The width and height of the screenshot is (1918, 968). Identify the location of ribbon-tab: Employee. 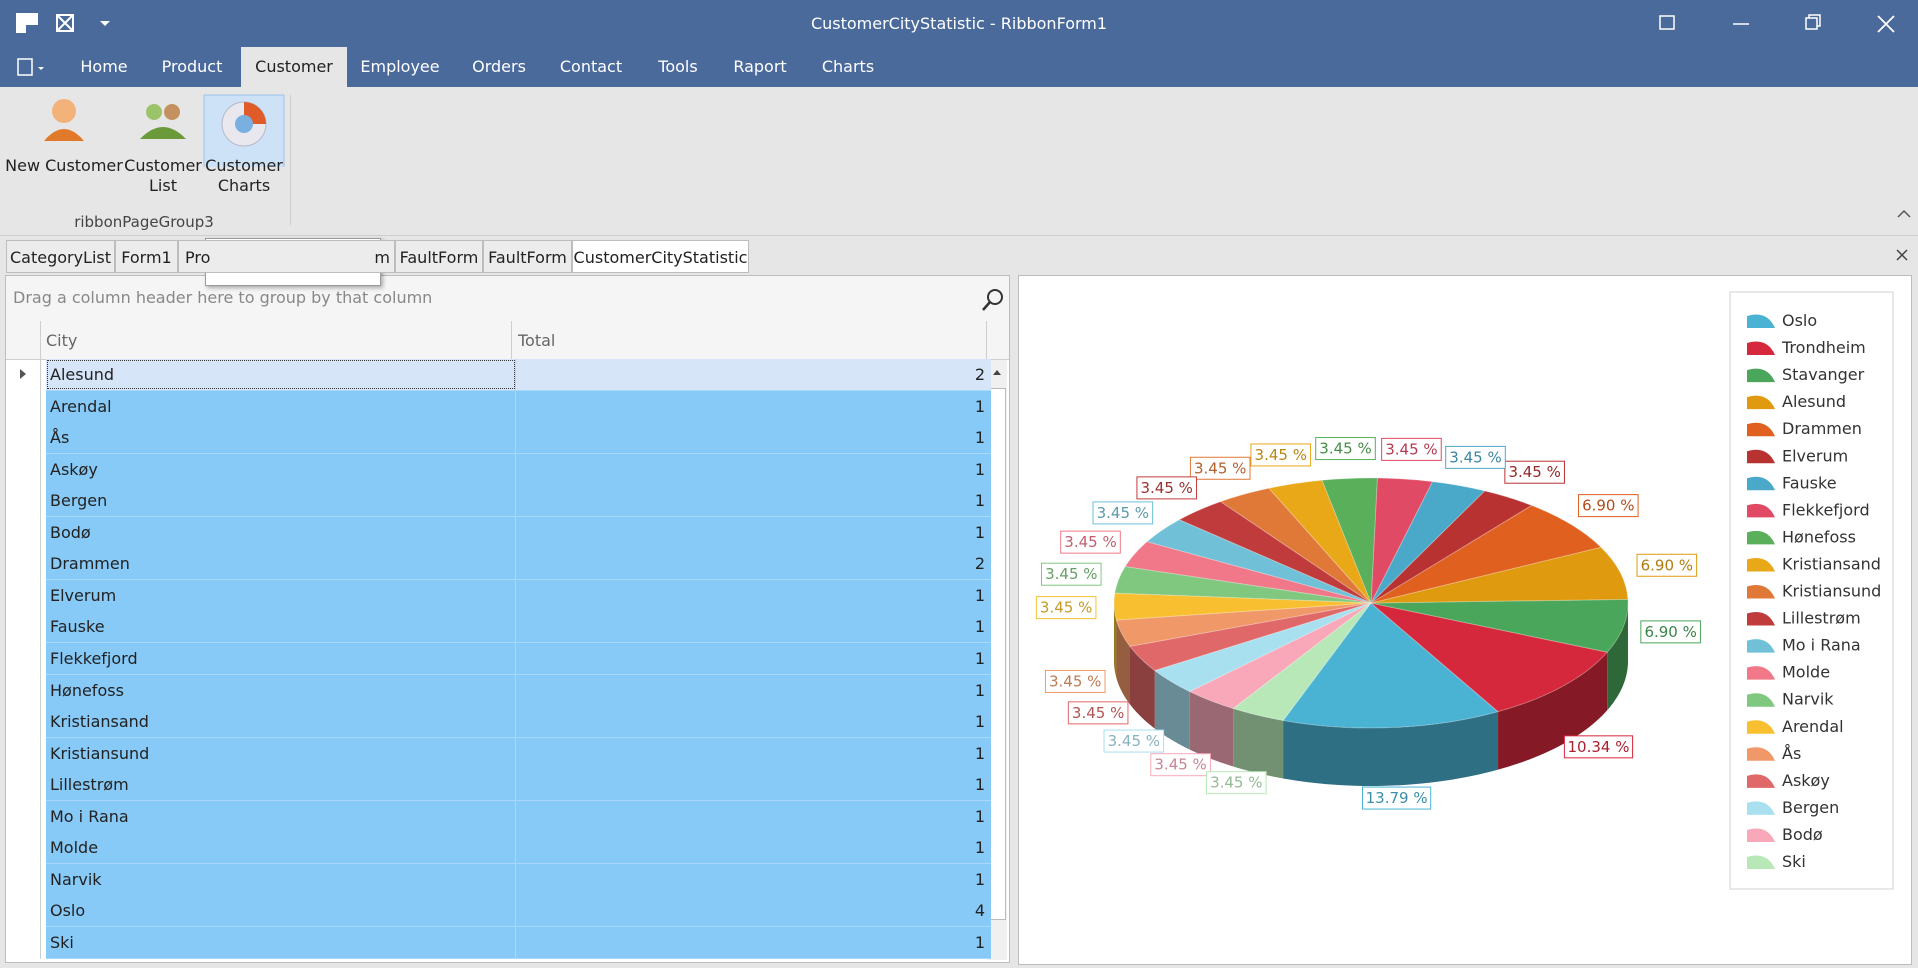
(400, 66).